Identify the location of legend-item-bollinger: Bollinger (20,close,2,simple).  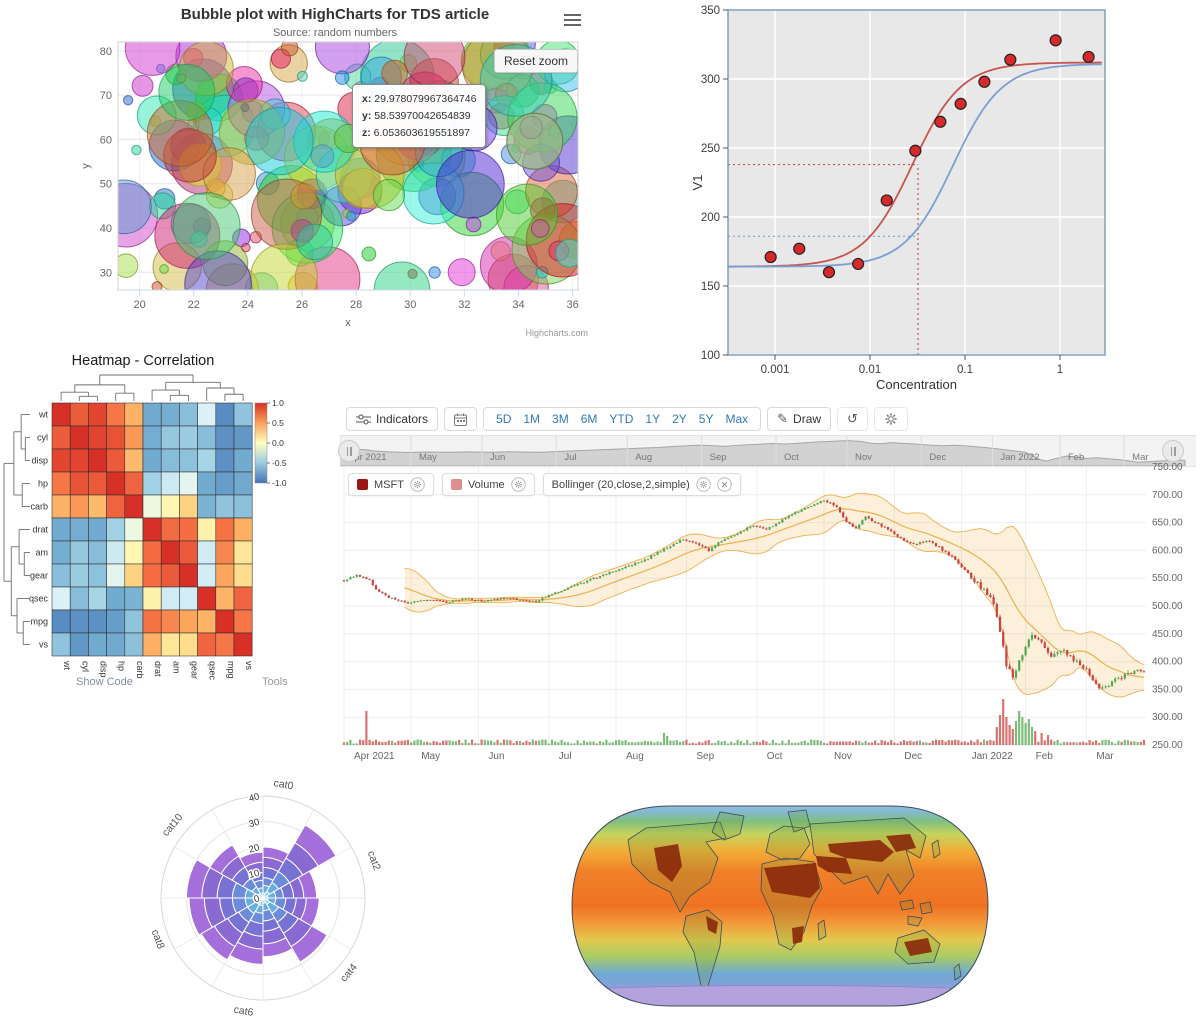
(641, 484).